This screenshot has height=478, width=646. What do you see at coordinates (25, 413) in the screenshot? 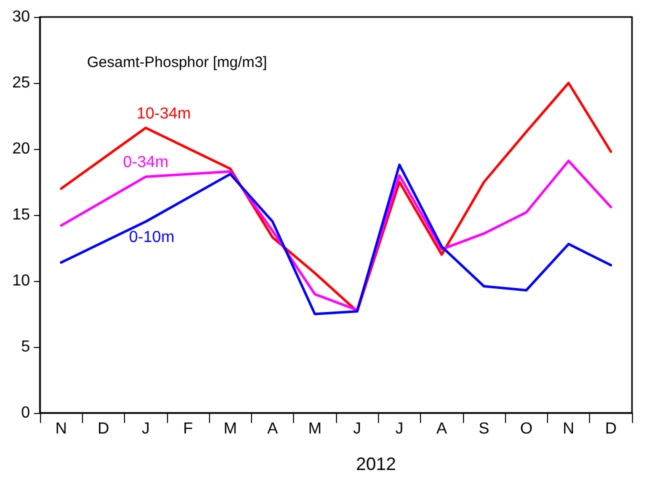
I see `y-tick-label: 0` at bounding box center [25, 413].